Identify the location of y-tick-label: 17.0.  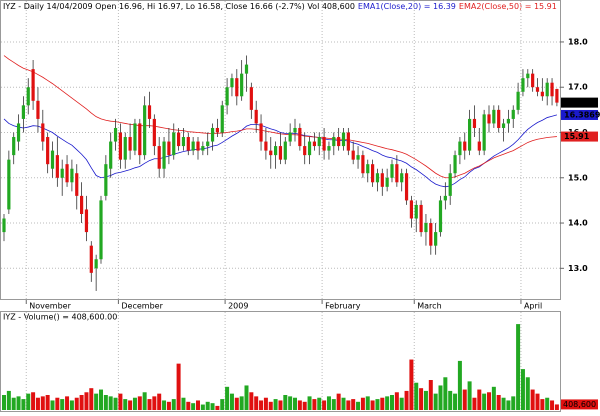
(578, 87).